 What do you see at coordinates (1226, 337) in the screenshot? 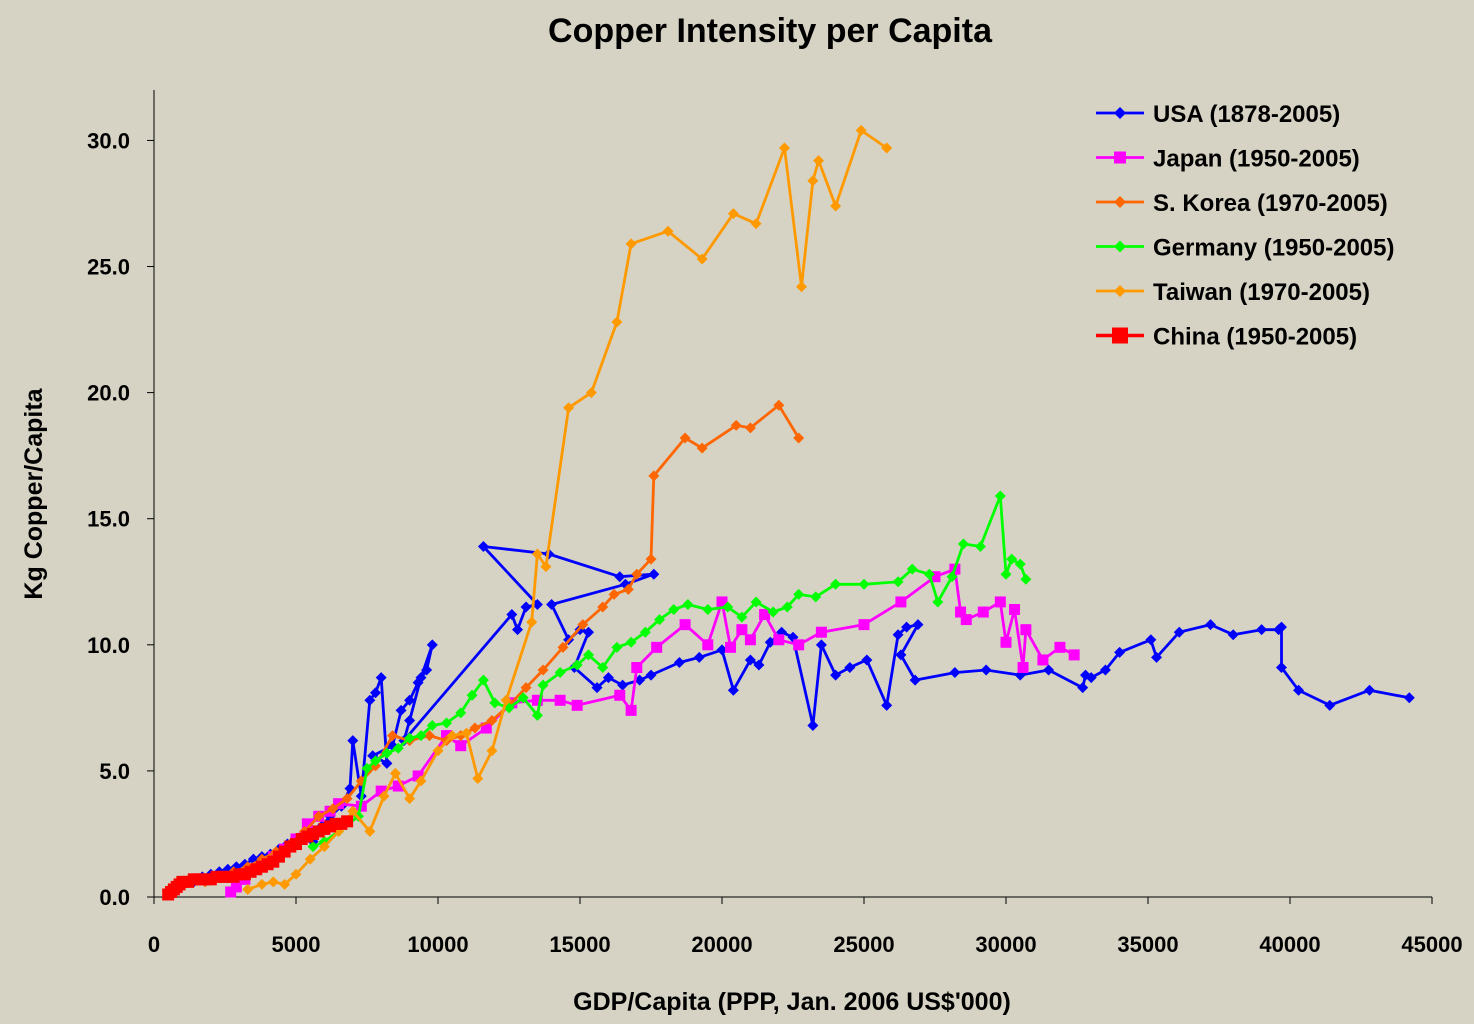
I see `legend-entry: China (1950-2005)` at bounding box center [1226, 337].